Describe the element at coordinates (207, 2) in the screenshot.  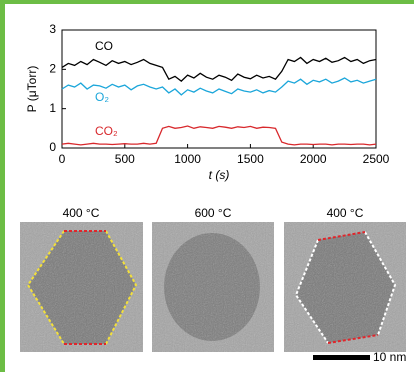
I see `top-border` at that location.